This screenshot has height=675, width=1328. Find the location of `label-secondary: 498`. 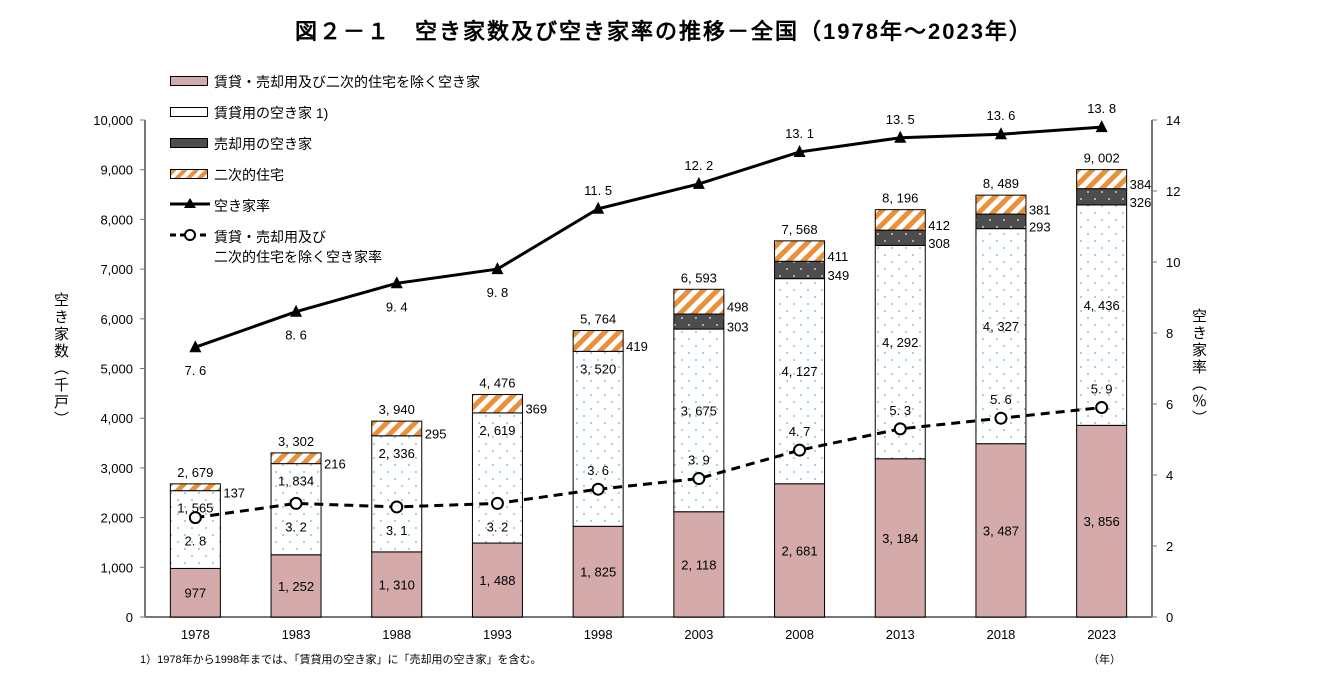

label-secondary: 498 is located at coordinates (738, 307).